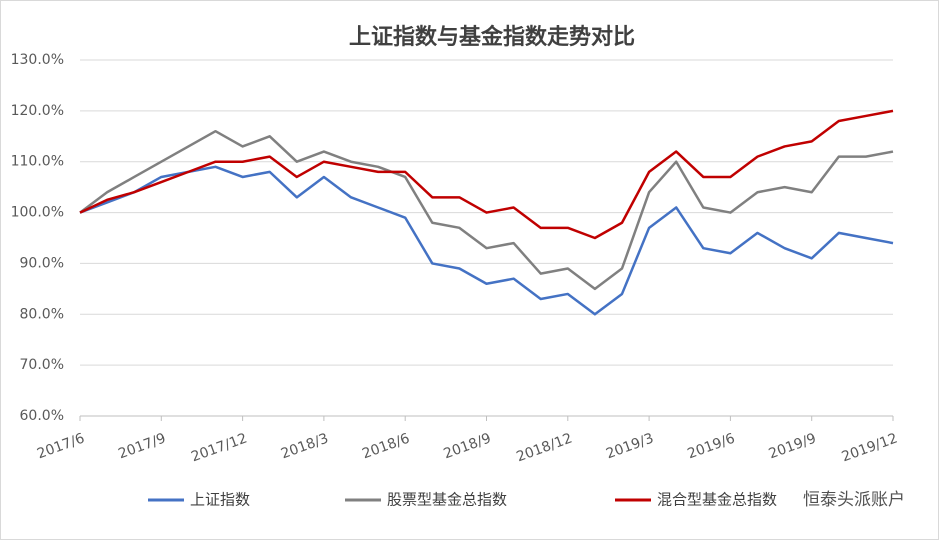  Describe the element at coordinates (42, 365) in the screenshot. I see `y-tick-label: 70.0%` at that location.